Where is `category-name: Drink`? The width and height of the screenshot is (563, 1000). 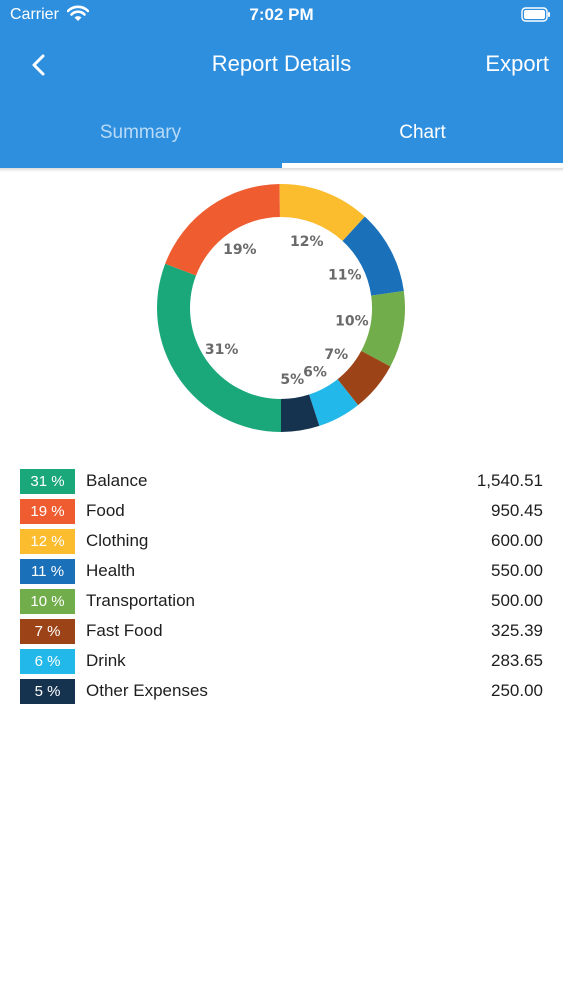
category-name: Drink is located at coordinates (106, 660).